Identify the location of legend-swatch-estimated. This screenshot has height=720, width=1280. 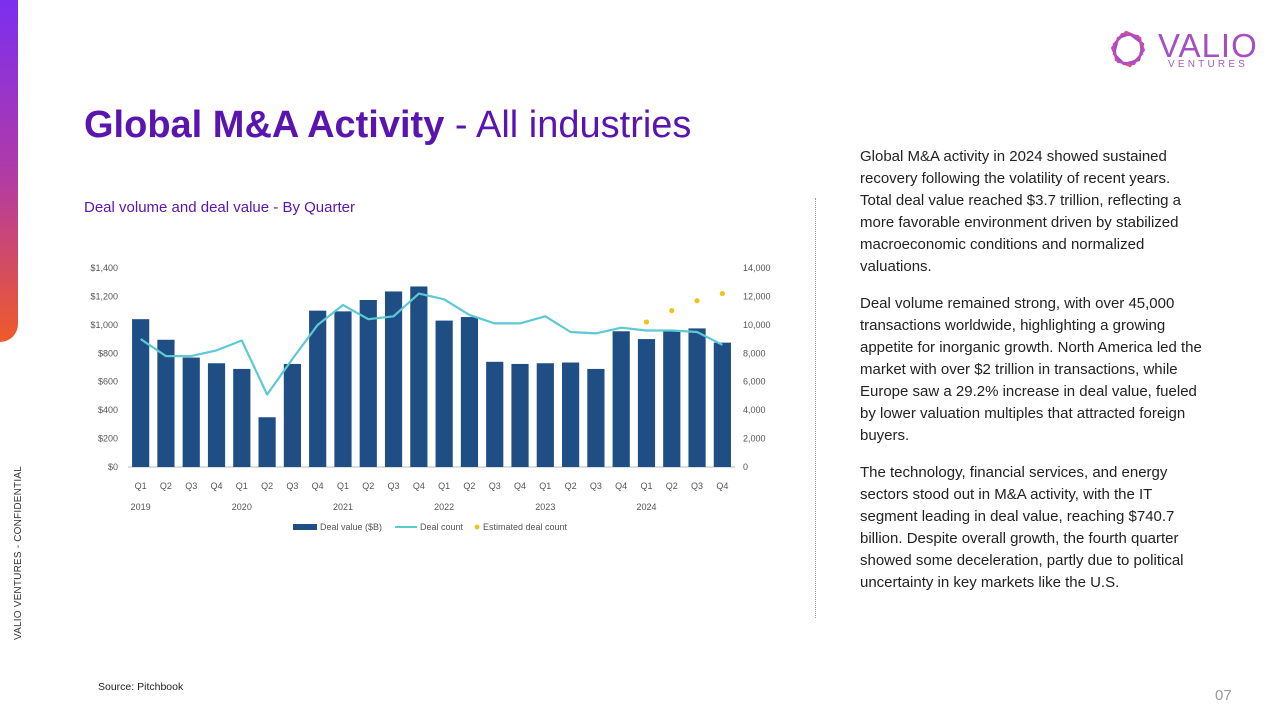
(477, 527).